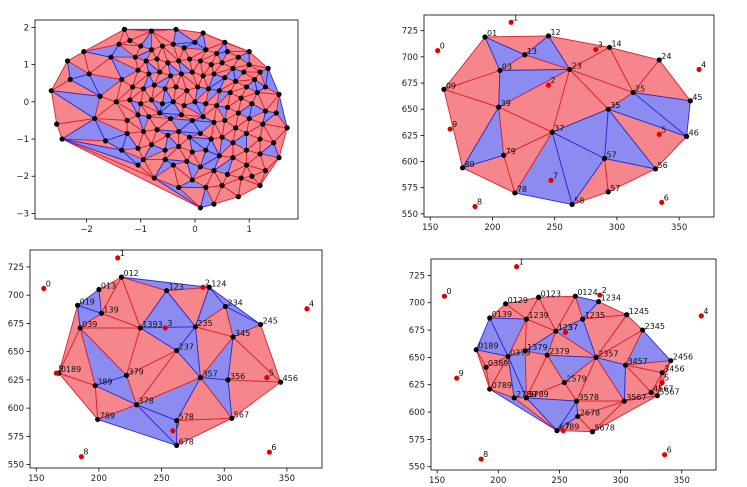 This screenshot has height=487, width=747. Describe the element at coordinates (595, 315) in the screenshot. I see `vertex-label: 1235` at that location.